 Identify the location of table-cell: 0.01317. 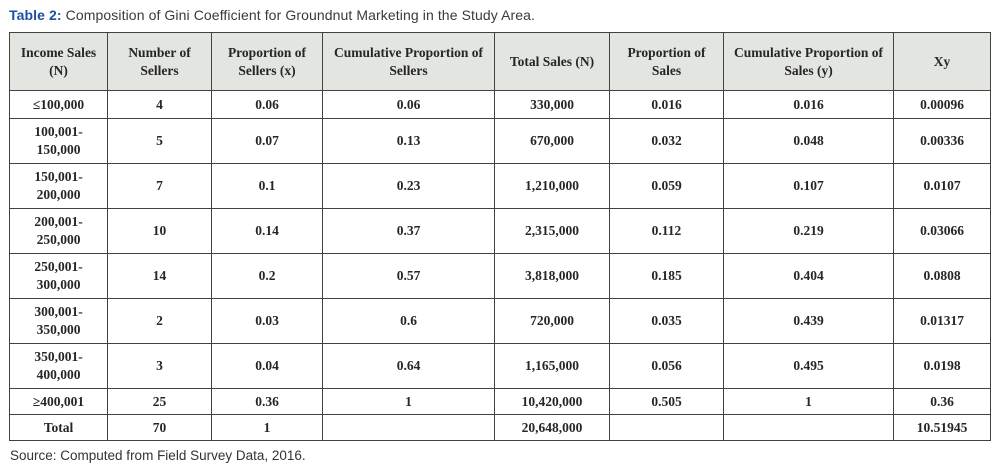
(942, 321).